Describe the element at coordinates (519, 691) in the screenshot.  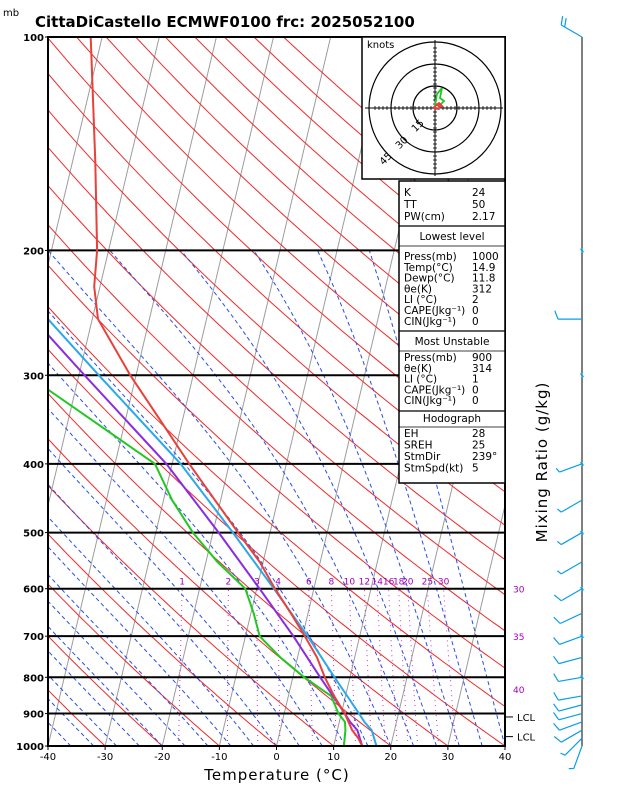
I see `theta-e-label: 40` at that location.